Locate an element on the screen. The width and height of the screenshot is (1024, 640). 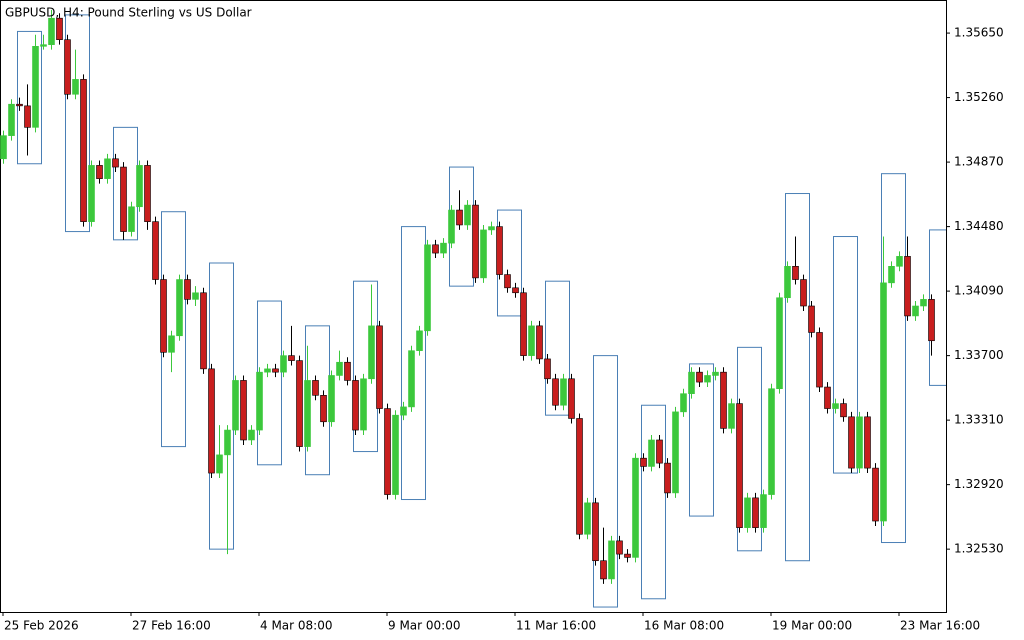
y-tick-label: 1.34090 is located at coordinates (979, 291).